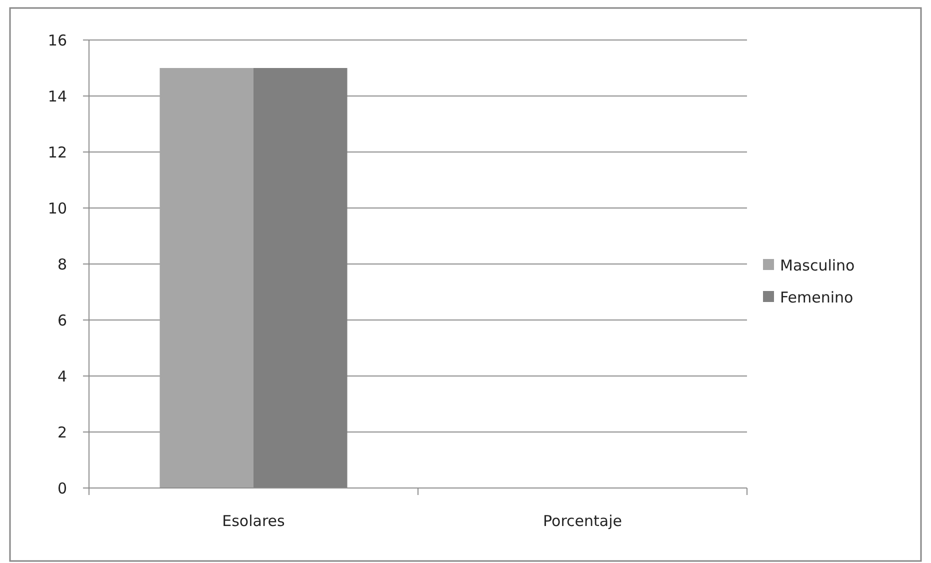 Image resolution: width=931 pixels, height=563 pixels. I want to click on y-tick-label: 16, so click(57, 40).